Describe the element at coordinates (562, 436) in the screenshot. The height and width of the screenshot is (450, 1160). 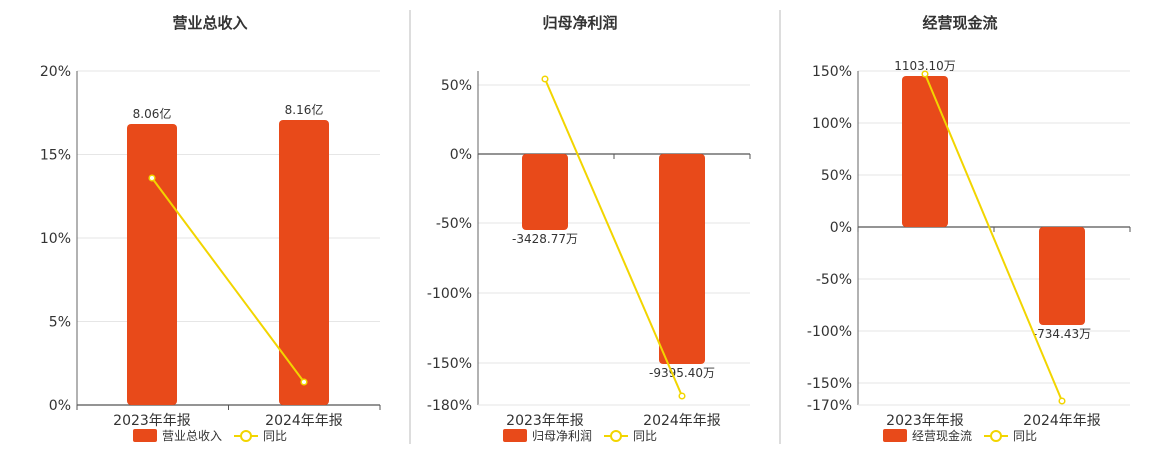
I see `legend-label: 归母净利润` at that location.